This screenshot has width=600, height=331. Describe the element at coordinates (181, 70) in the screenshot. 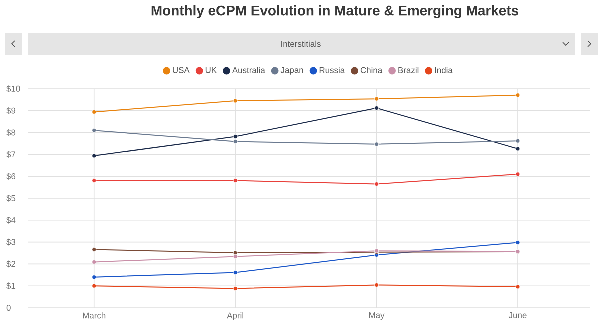

I see `legend-label: USA` at that location.